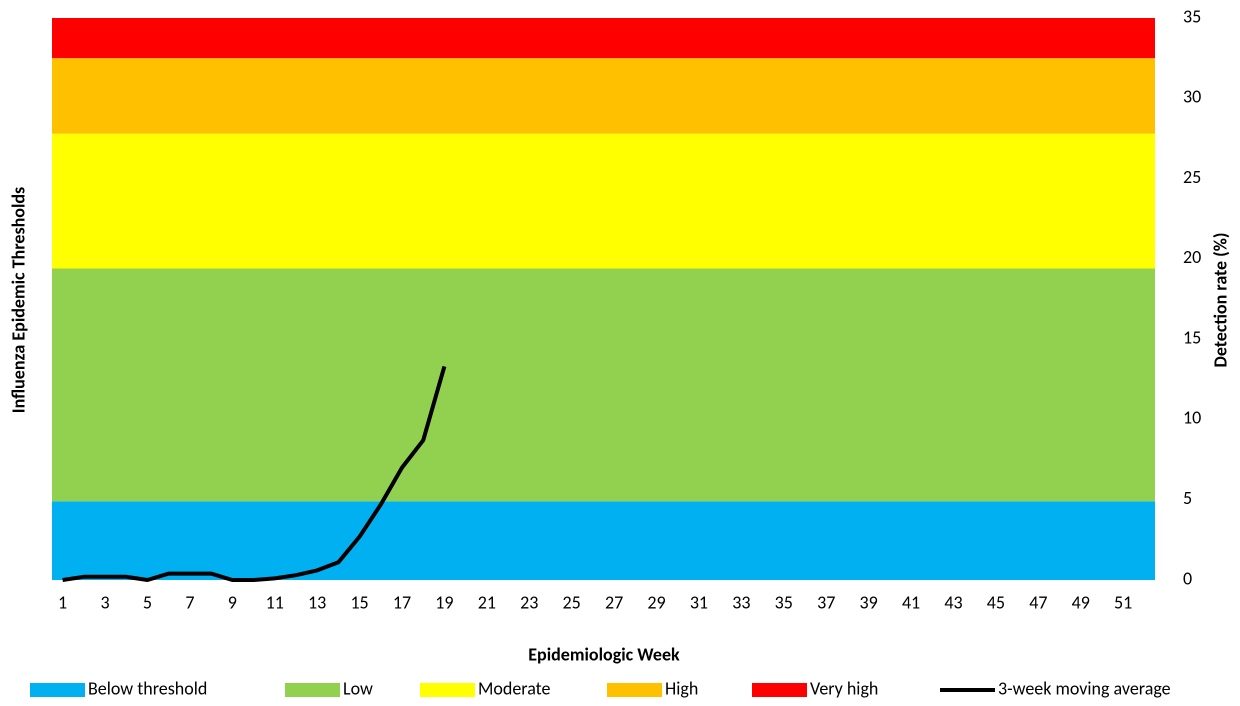 The width and height of the screenshot is (1240, 706). I want to click on x-tick-label: 1, so click(62, 602).